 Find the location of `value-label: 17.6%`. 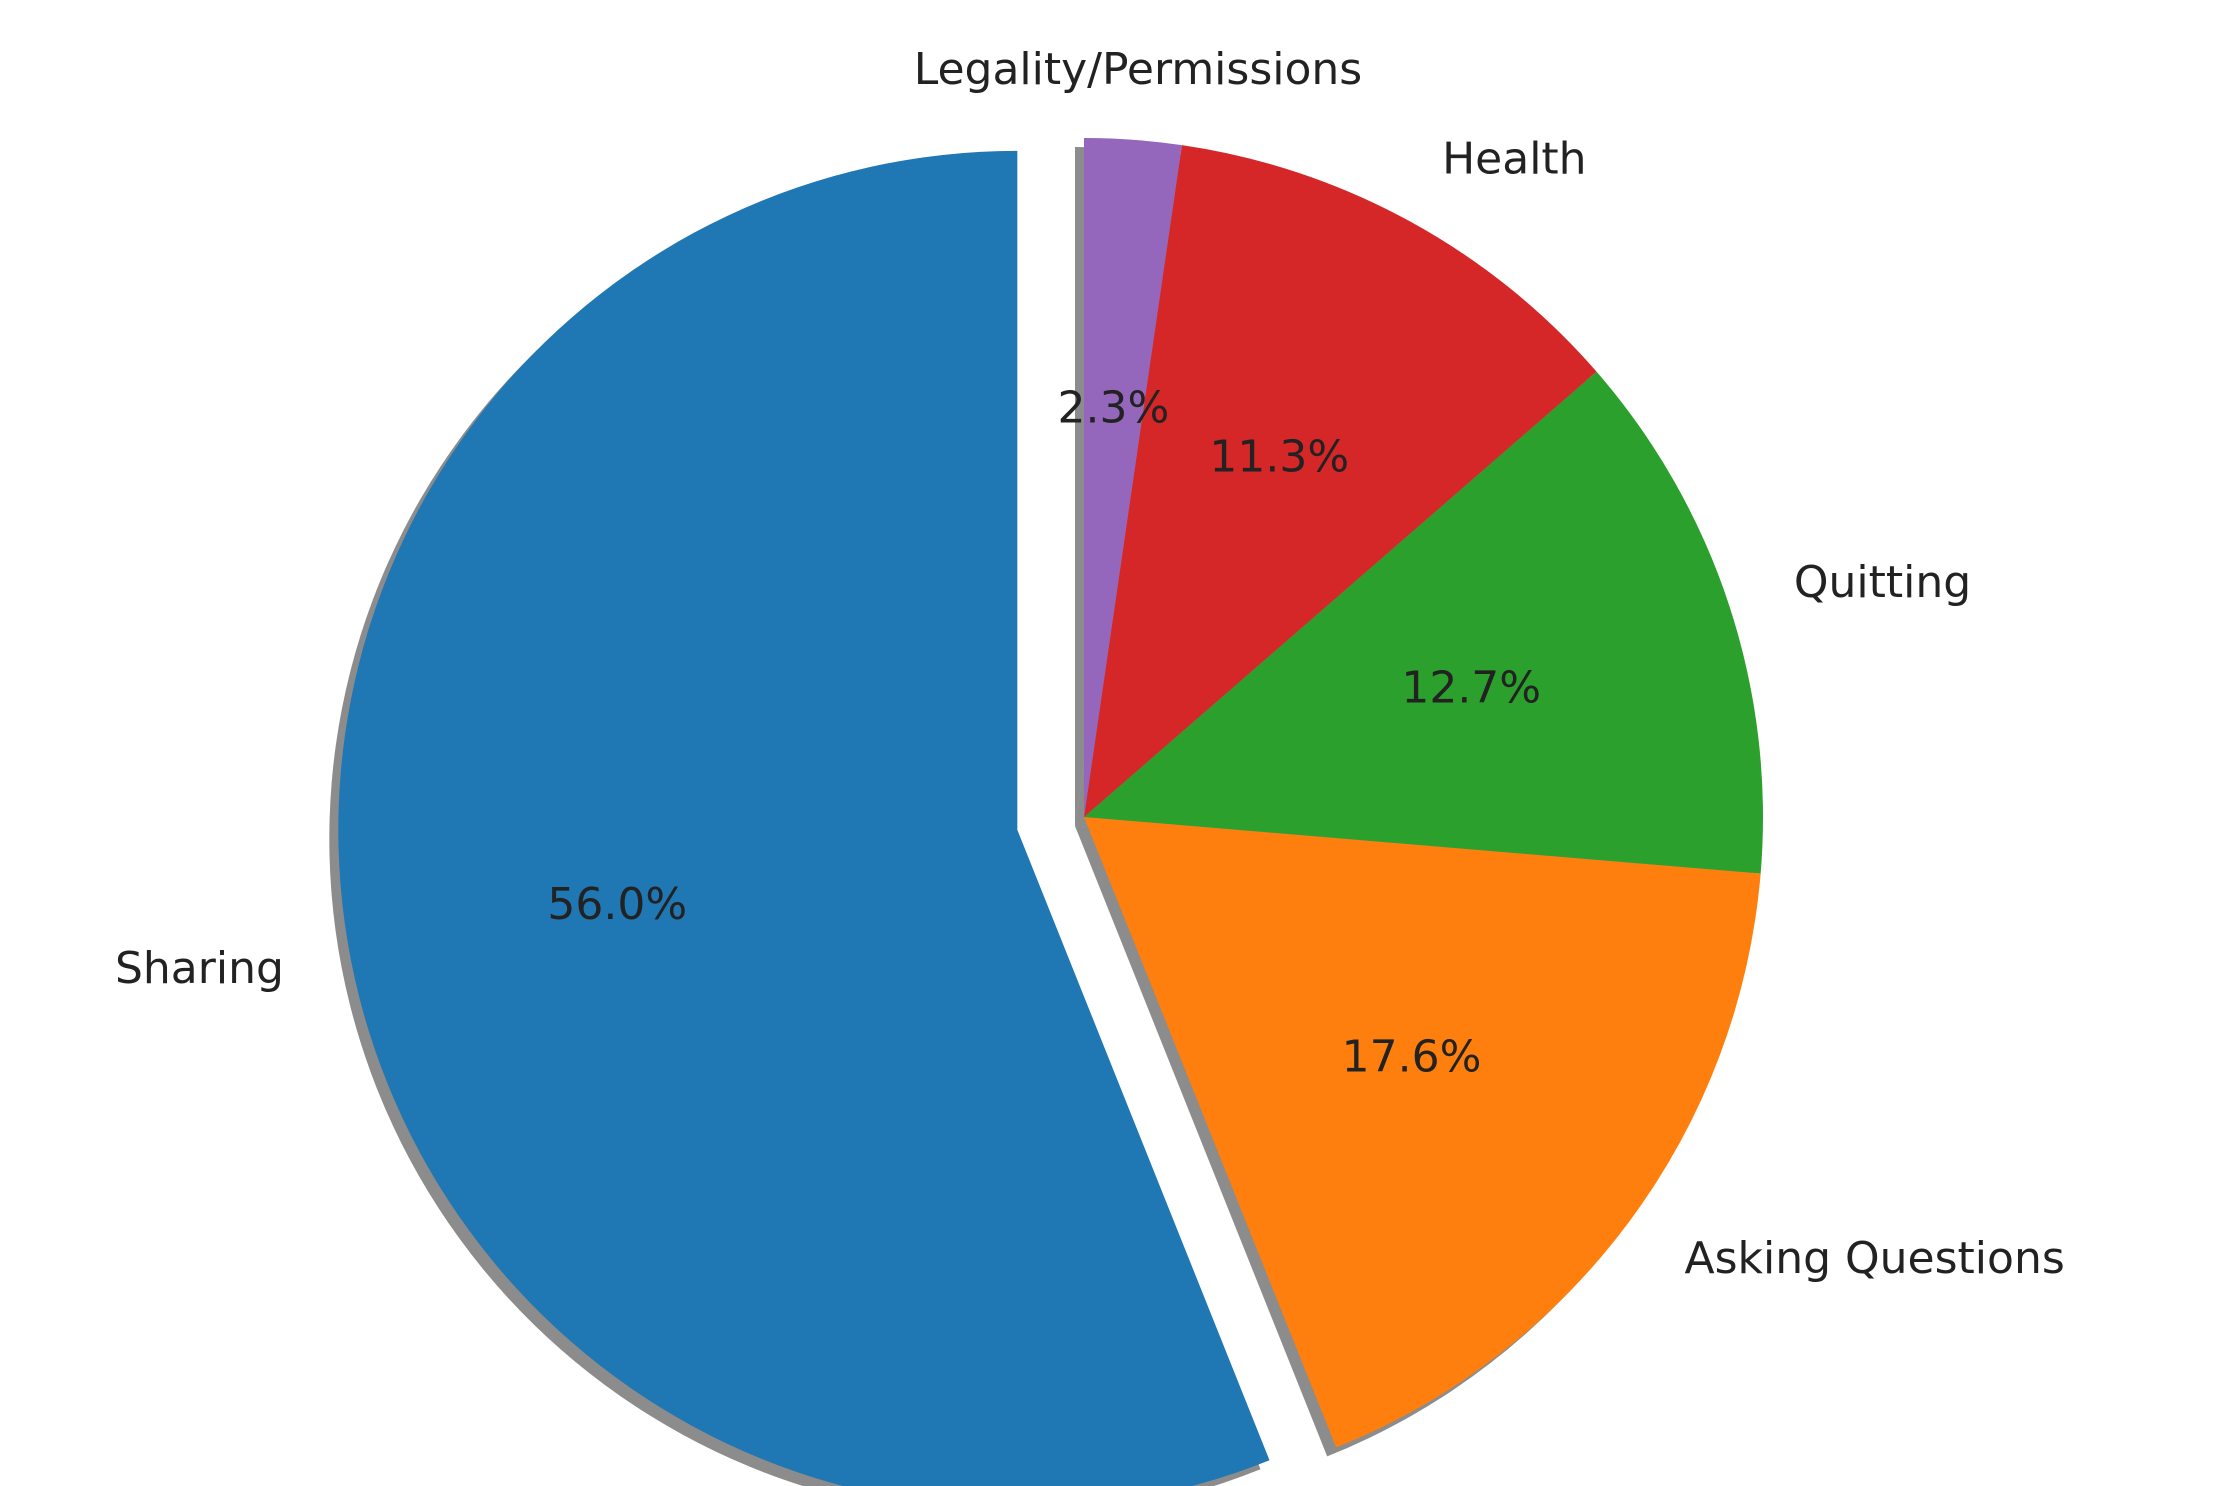

value-label: 17.6% is located at coordinates (1412, 1056).